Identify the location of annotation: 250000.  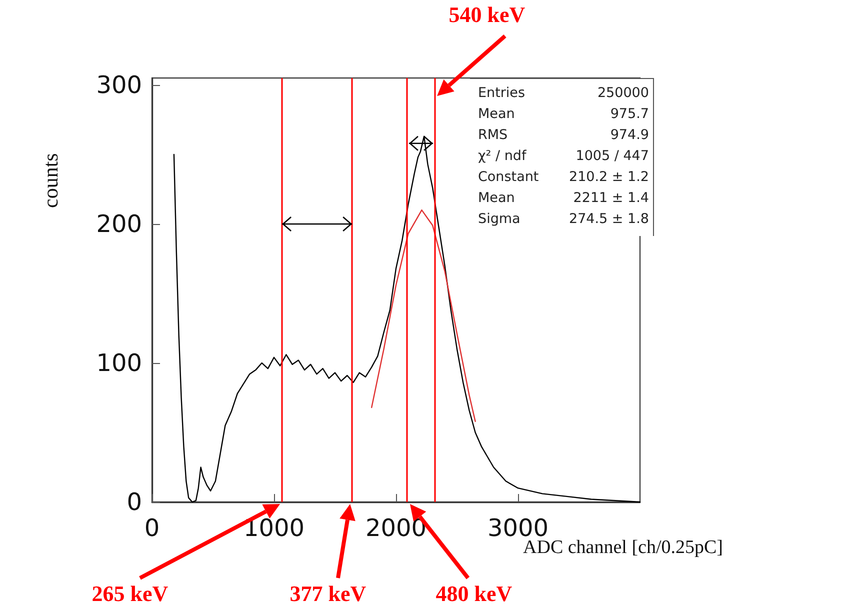
(622, 93).